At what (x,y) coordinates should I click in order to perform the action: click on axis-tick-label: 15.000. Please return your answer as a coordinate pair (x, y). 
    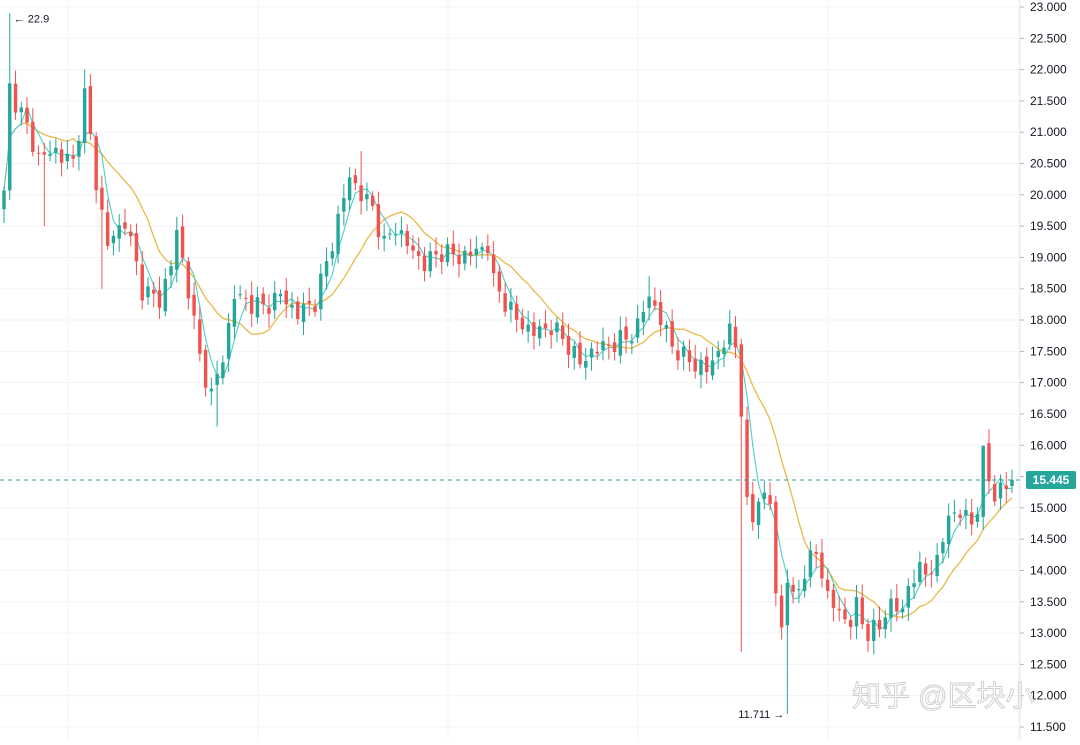
    Looking at the image, I should click on (1048, 508).